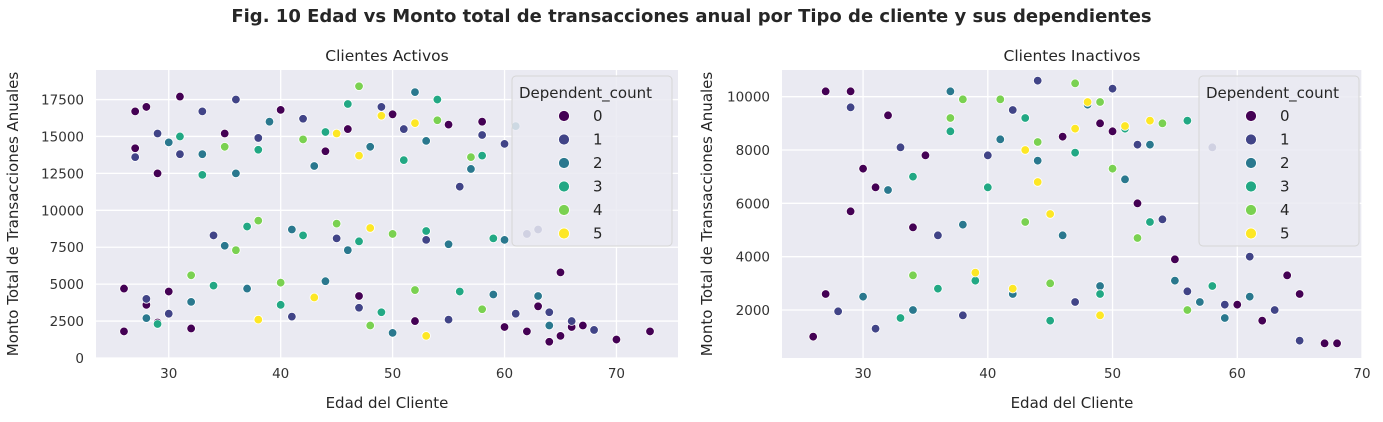 The width and height of the screenshot is (1383, 422). What do you see at coordinates (1272, 93) in the screenshot?
I see `legend-title: Dependent_count` at bounding box center [1272, 93].